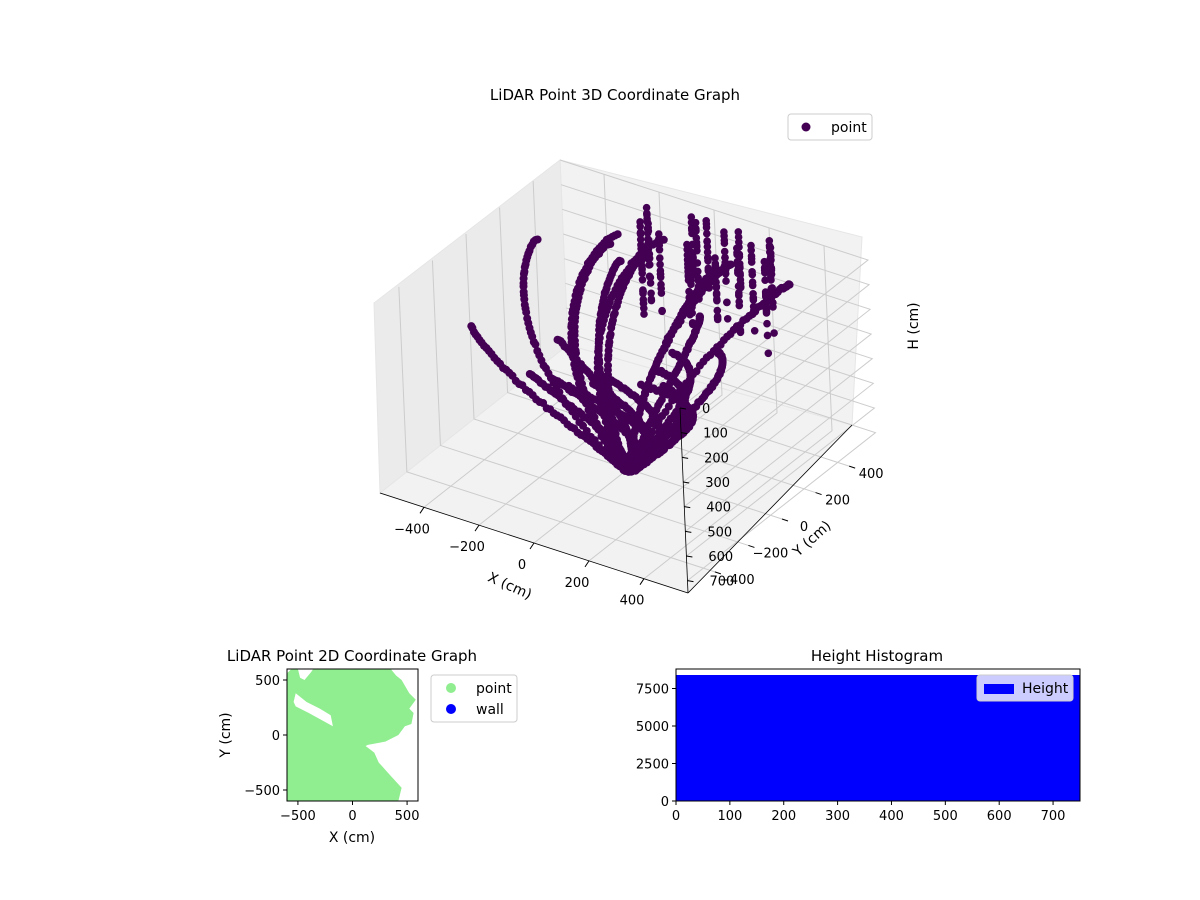 This screenshot has width=1200, height=900. I want to click on legend-histogram: Height, so click(1025, 688).